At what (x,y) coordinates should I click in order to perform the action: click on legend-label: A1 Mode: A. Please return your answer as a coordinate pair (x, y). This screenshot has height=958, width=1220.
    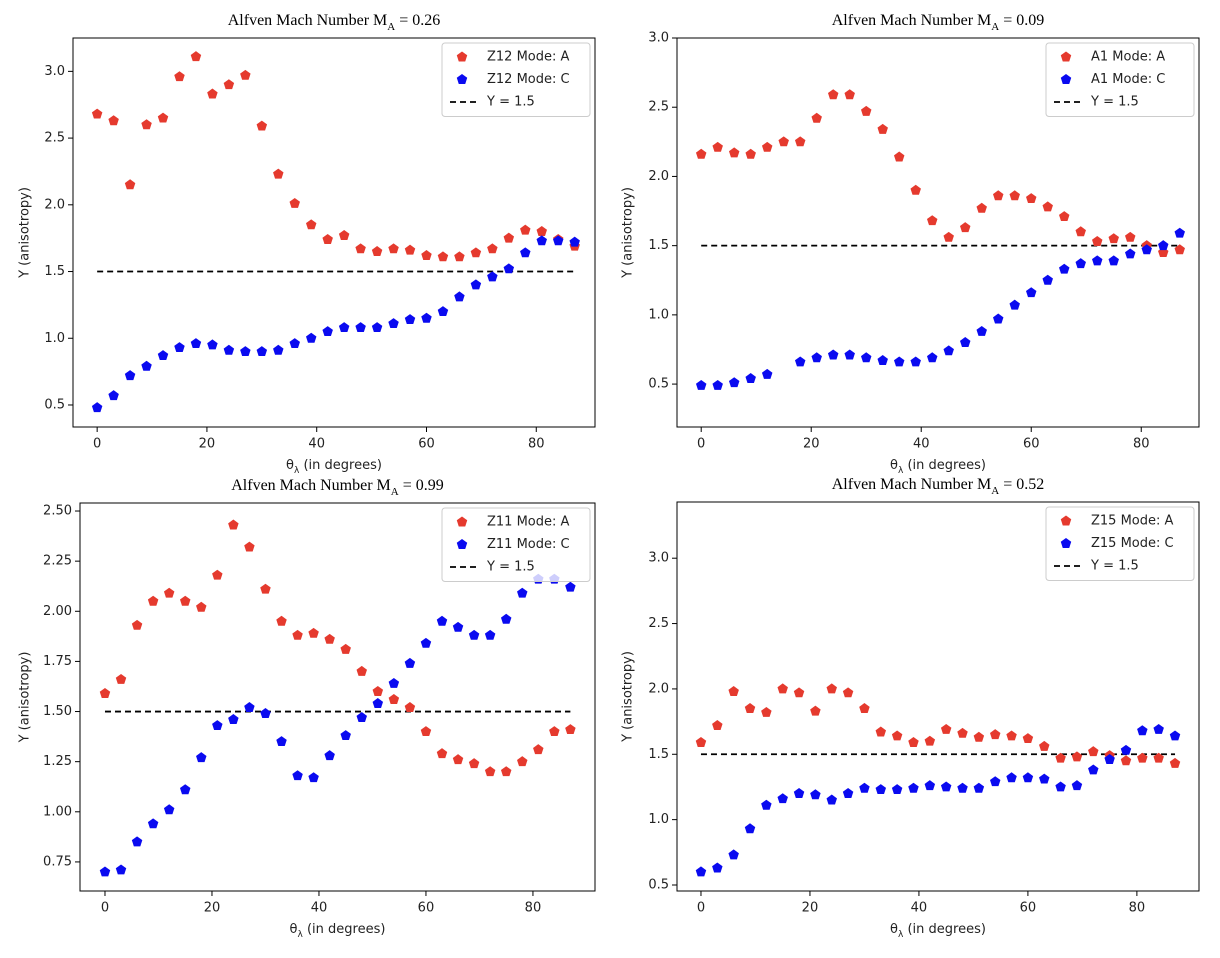
    Looking at the image, I should click on (1128, 57).